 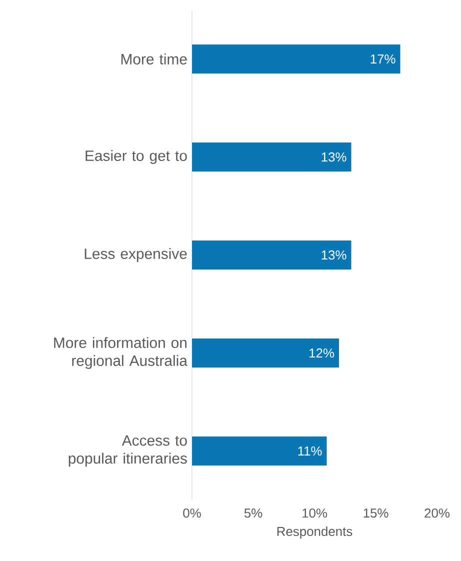 What do you see at coordinates (322, 353) in the screenshot?
I see `data-label: 12%` at bounding box center [322, 353].